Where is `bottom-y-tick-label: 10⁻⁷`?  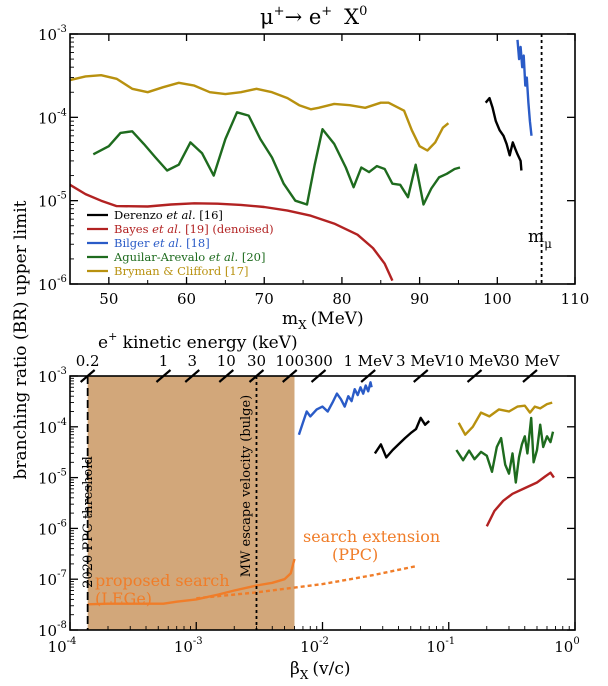 bottom-y-tick-label: 10⁻⁷ is located at coordinates (52, 579).